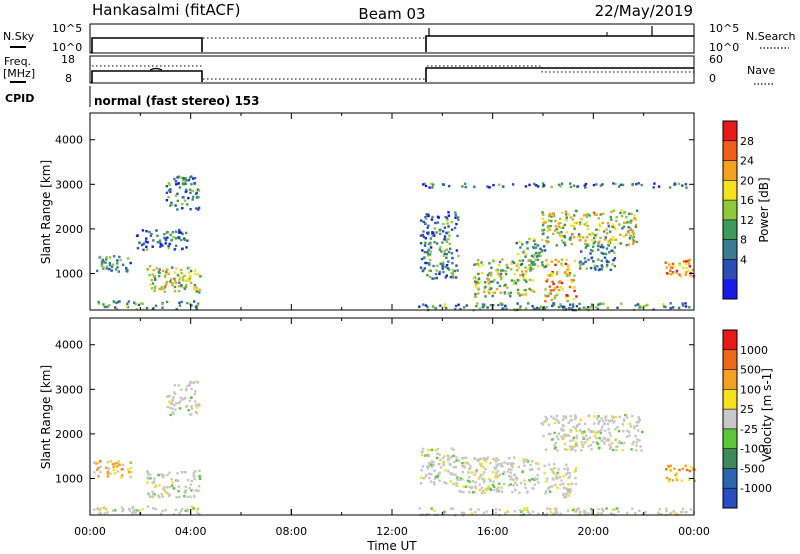 The height and width of the screenshot is (554, 800). Describe the element at coordinates (752, 468) in the screenshot. I see `colorbar-tick-label: -500` at that location.